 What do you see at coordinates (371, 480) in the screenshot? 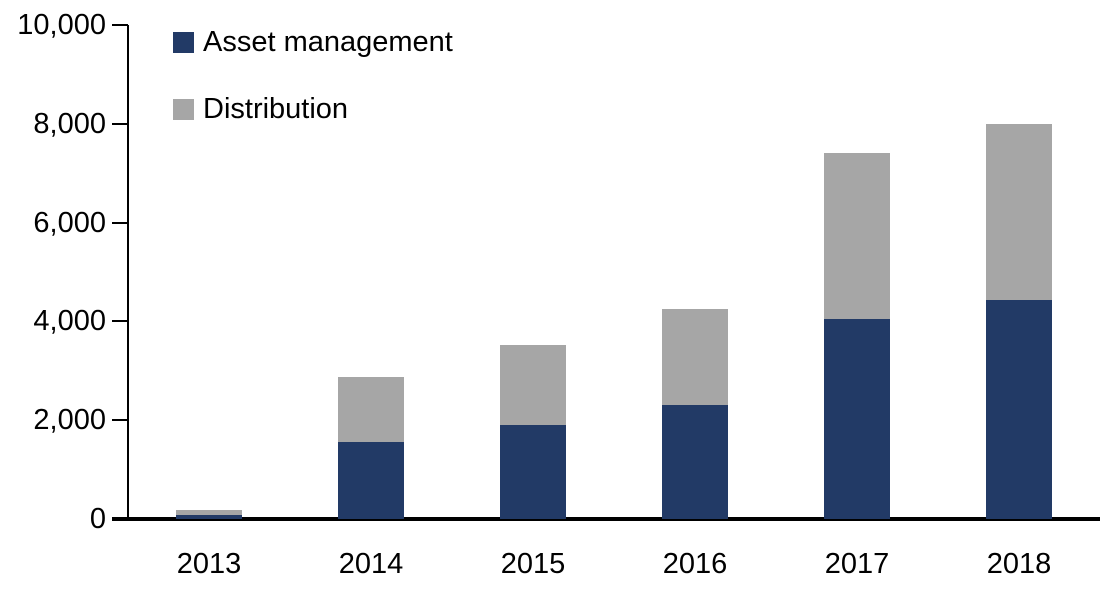
I see `bar-segment-2014-asset-management` at bounding box center [371, 480].